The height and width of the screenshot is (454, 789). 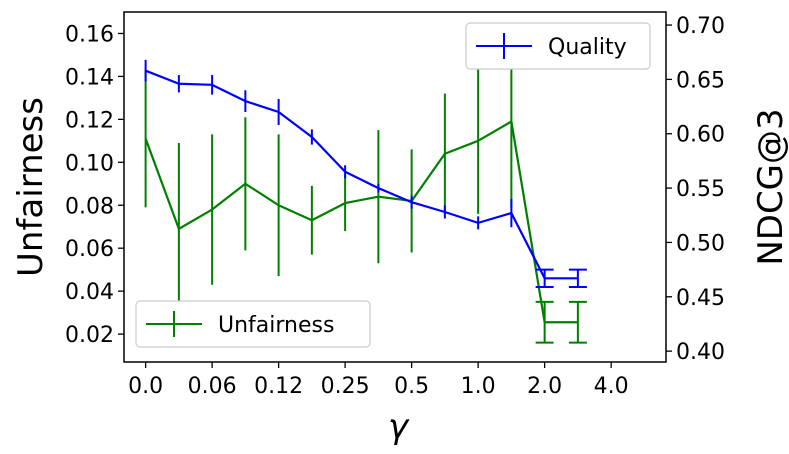 What do you see at coordinates (89, 77) in the screenshot?
I see `y-left-tick-label: 0.14` at bounding box center [89, 77].